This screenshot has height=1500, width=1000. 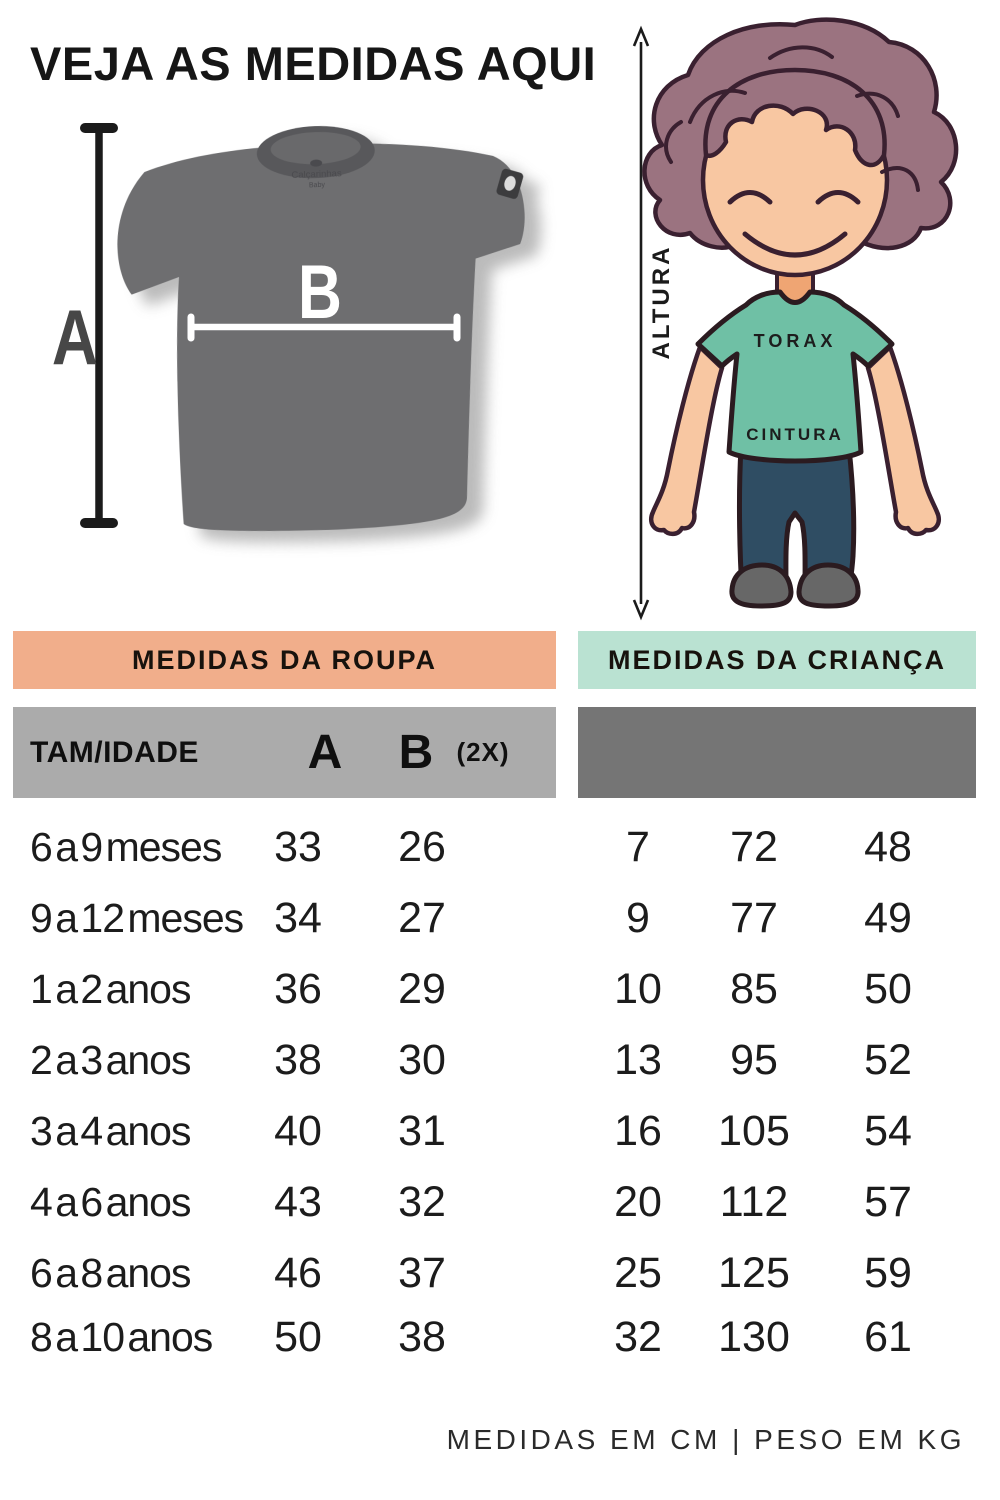 What do you see at coordinates (298, 1060) in the screenshot?
I see `cell-a: 38` at bounding box center [298, 1060].